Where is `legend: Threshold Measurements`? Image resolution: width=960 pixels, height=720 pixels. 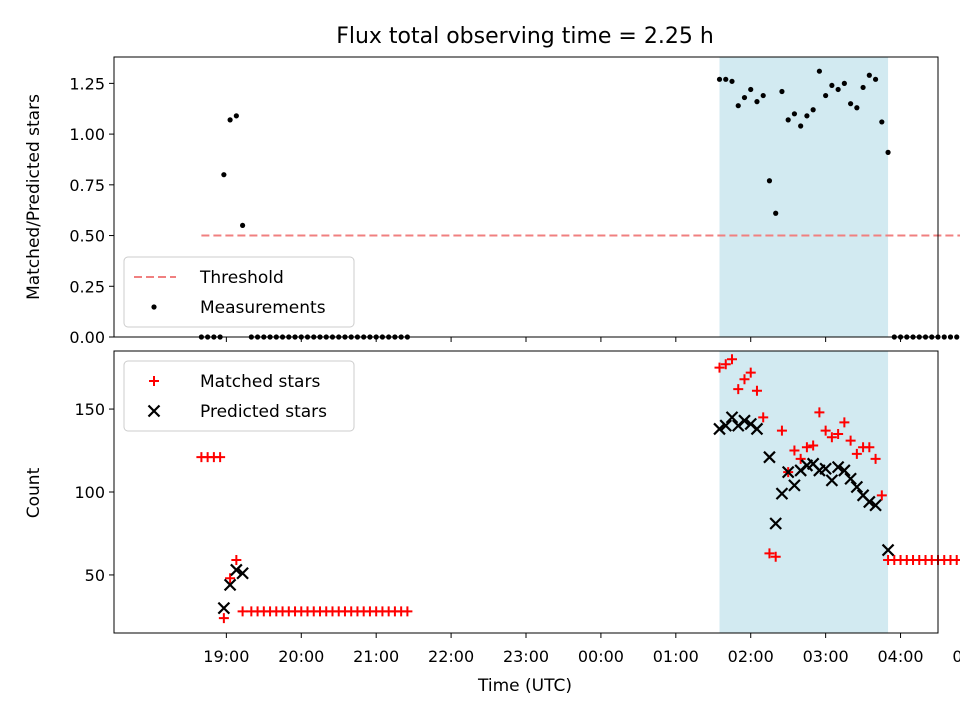 legend: Threshold Measurements is located at coordinates (239, 292).